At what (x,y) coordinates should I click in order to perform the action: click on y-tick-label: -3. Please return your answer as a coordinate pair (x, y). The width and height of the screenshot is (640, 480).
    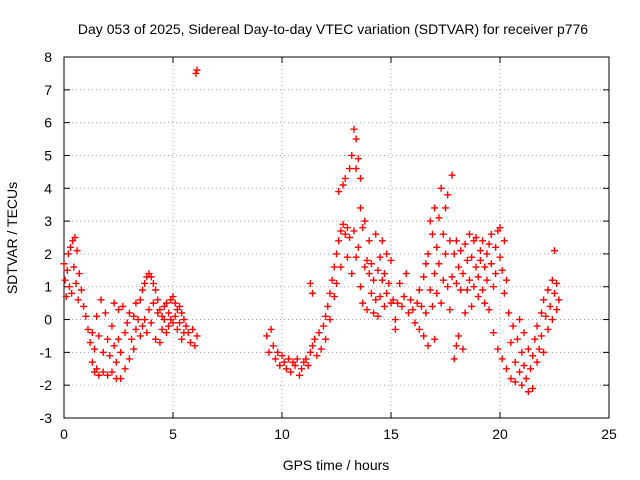
    Looking at the image, I should click on (46, 418).